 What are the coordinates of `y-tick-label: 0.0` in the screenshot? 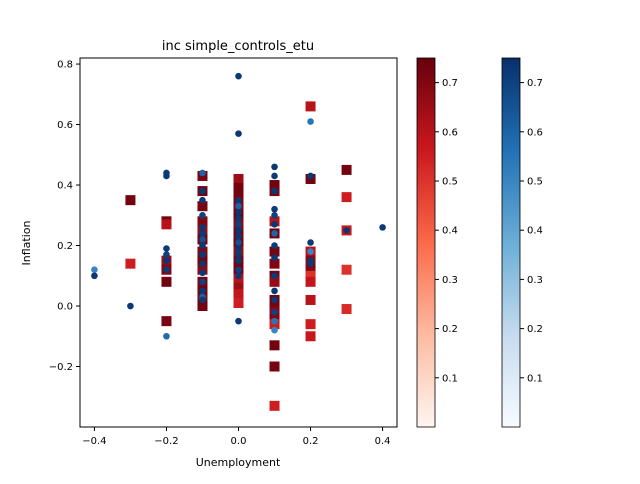 It's located at (65, 307).